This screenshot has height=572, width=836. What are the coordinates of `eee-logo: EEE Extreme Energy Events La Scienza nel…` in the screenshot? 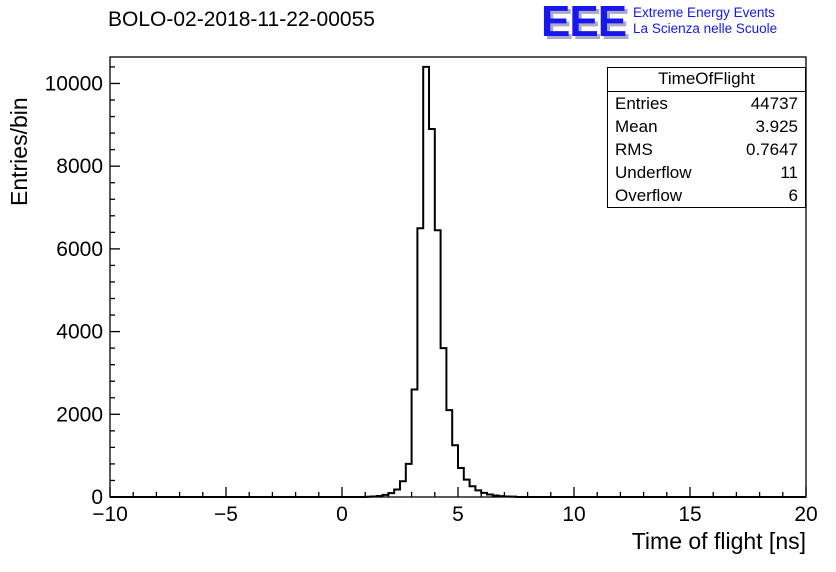 It's located at (659, 23).